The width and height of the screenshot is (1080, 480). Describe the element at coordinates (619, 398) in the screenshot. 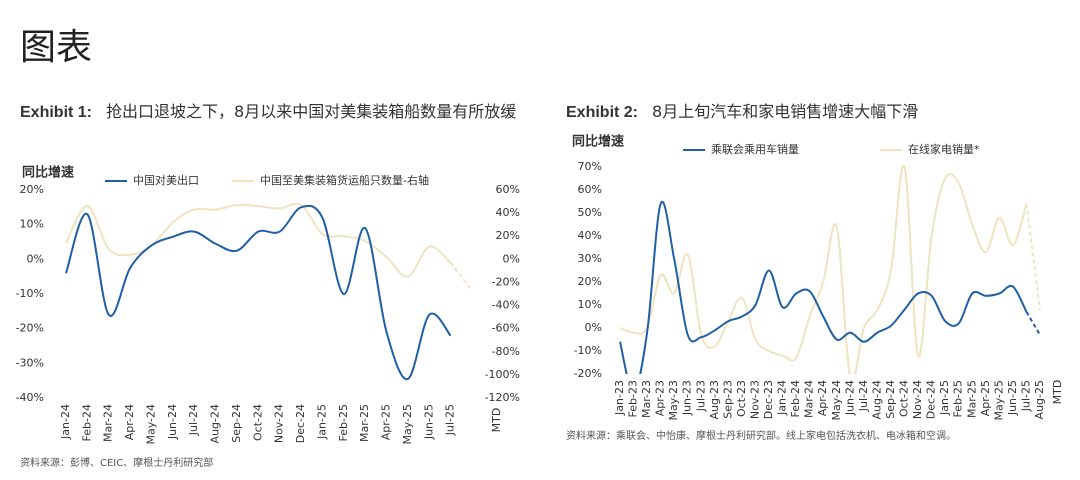

I see `x-tick-label: Jan-23` at that location.